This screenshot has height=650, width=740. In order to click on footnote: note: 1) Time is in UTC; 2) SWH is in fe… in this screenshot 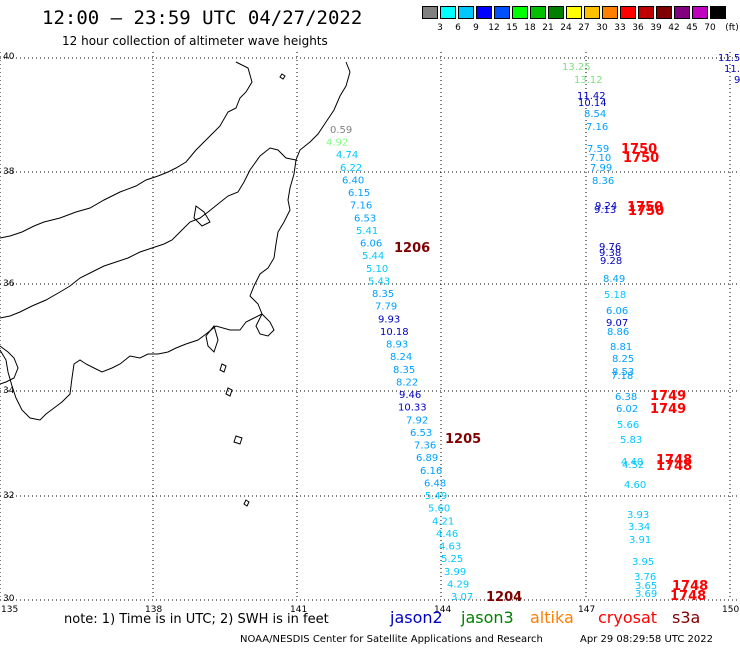, I will do `click(196, 619)`.